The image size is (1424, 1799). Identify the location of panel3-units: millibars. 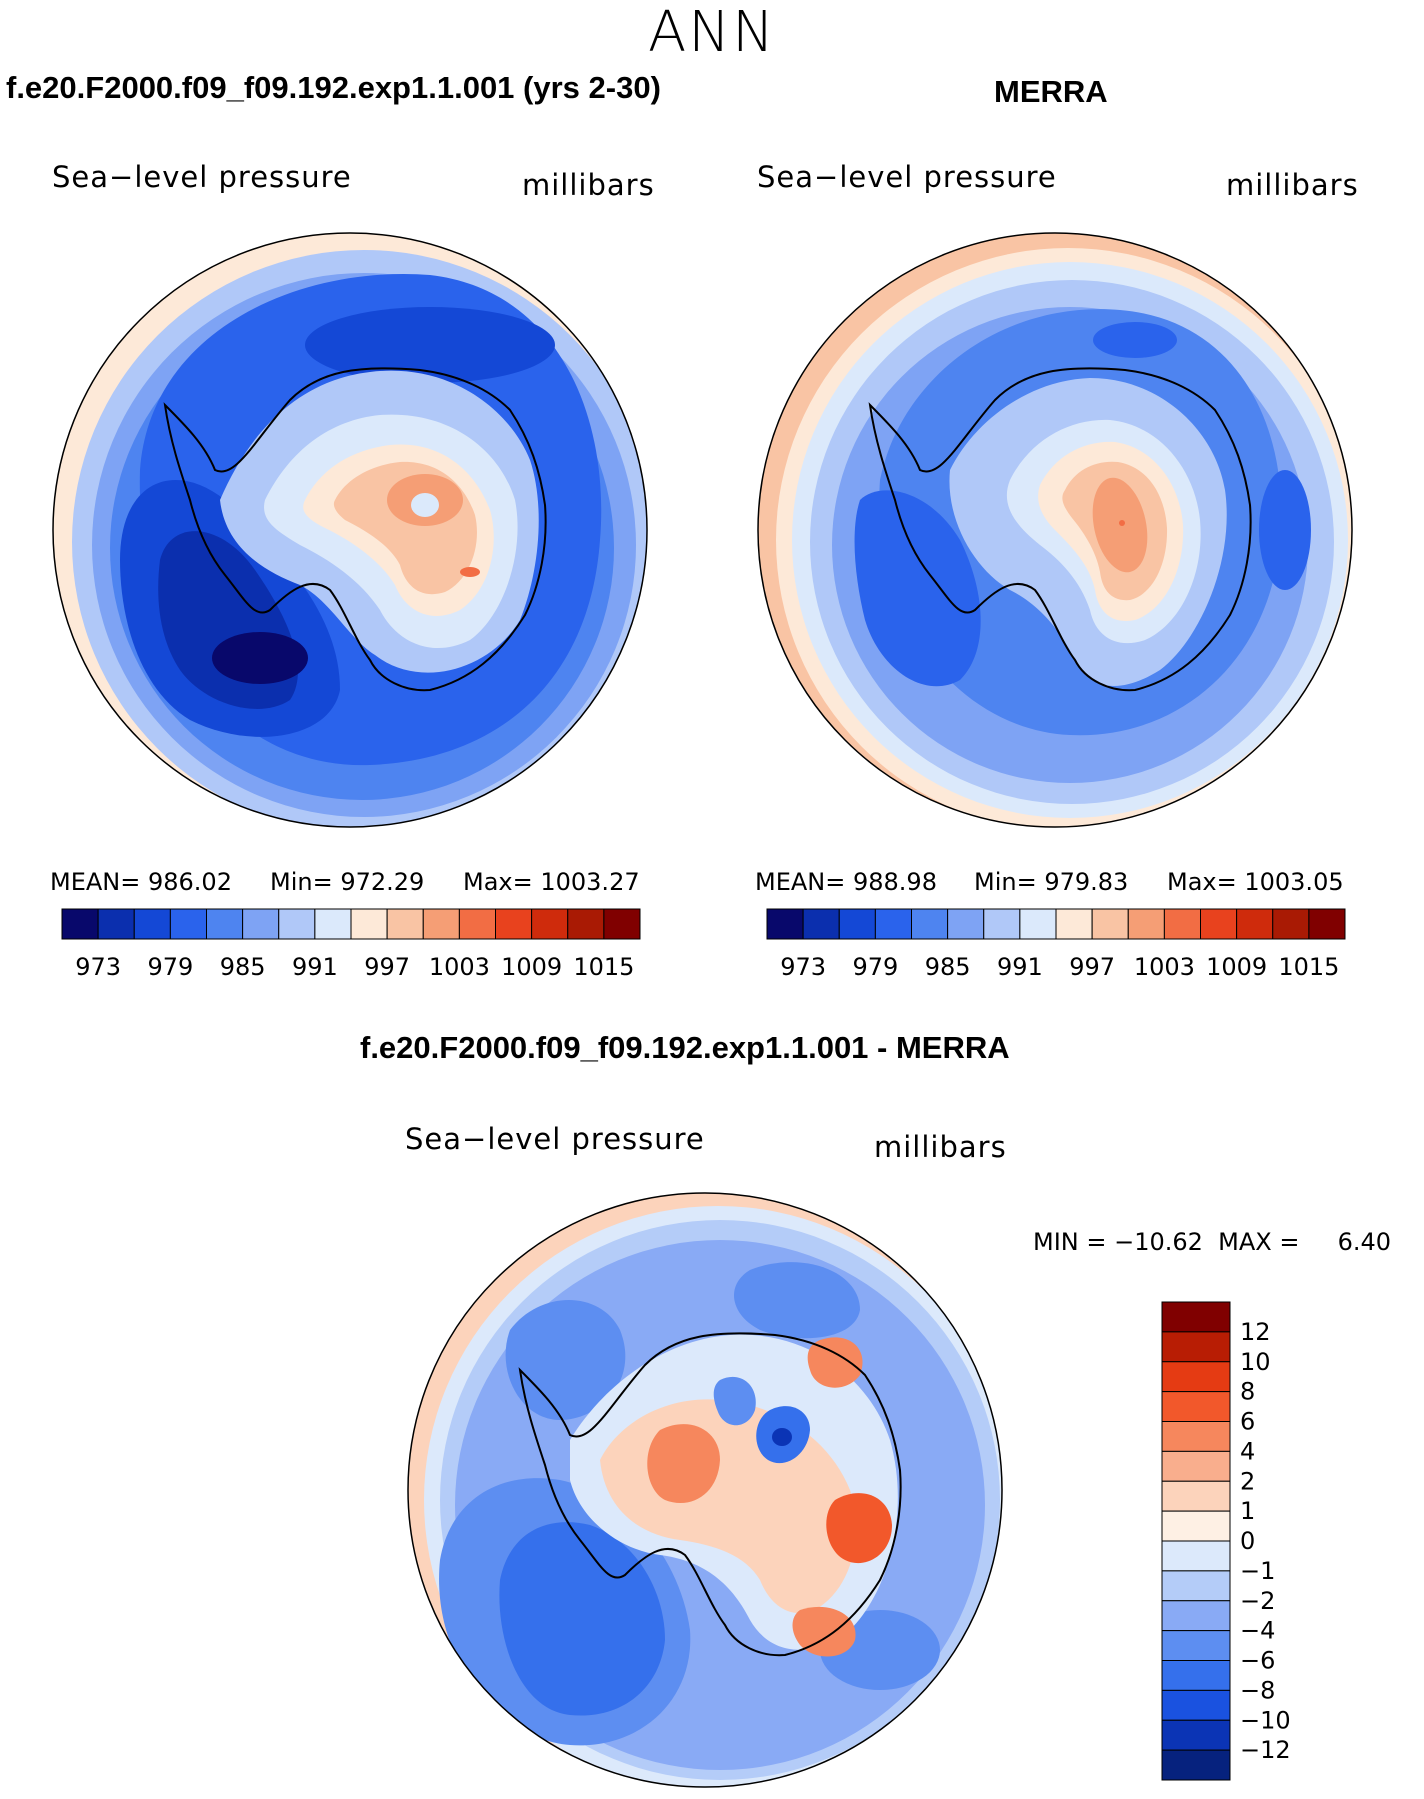
(940, 1147).